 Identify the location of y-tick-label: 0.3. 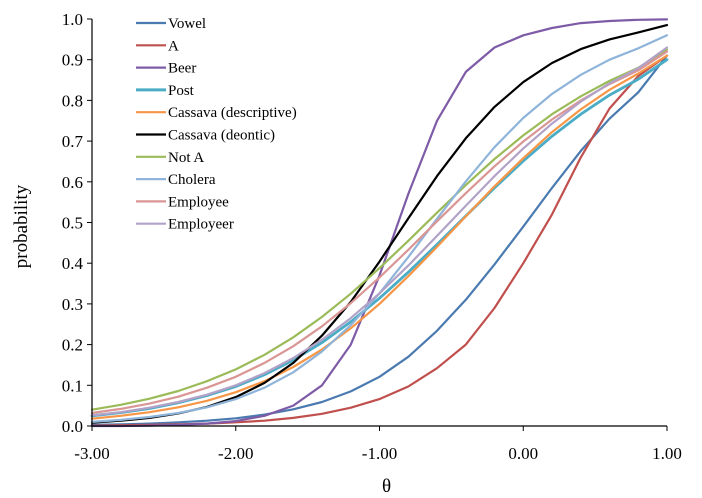
(72, 304).